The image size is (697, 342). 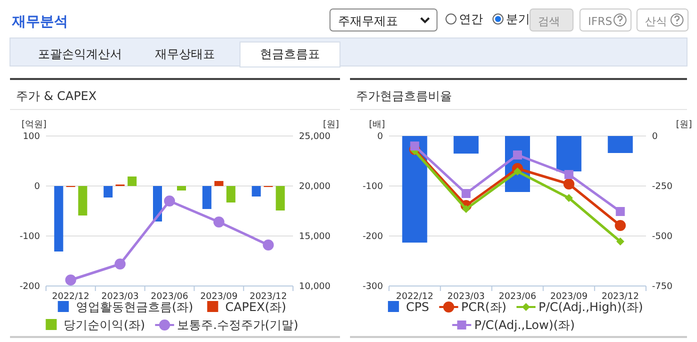 I want to click on y2-tick-label: 25,000, so click(x=315, y=137).